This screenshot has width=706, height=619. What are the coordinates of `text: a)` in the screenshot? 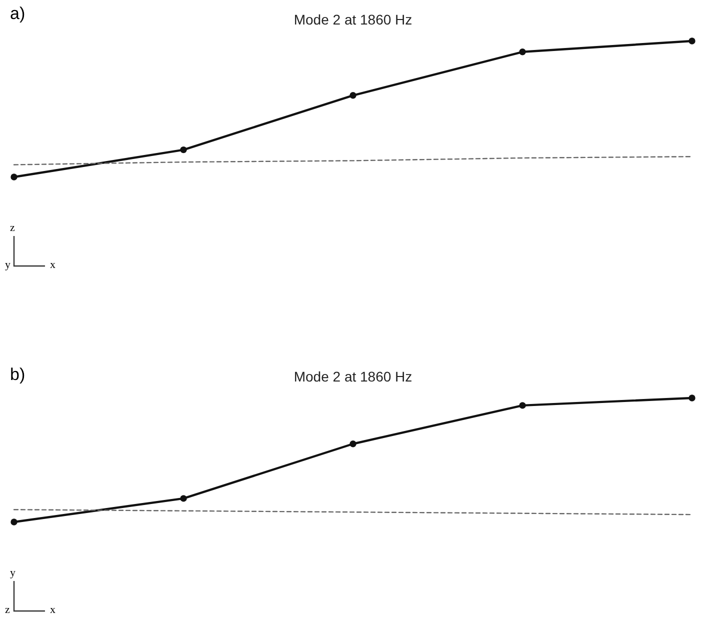 It's located at (18, 14).